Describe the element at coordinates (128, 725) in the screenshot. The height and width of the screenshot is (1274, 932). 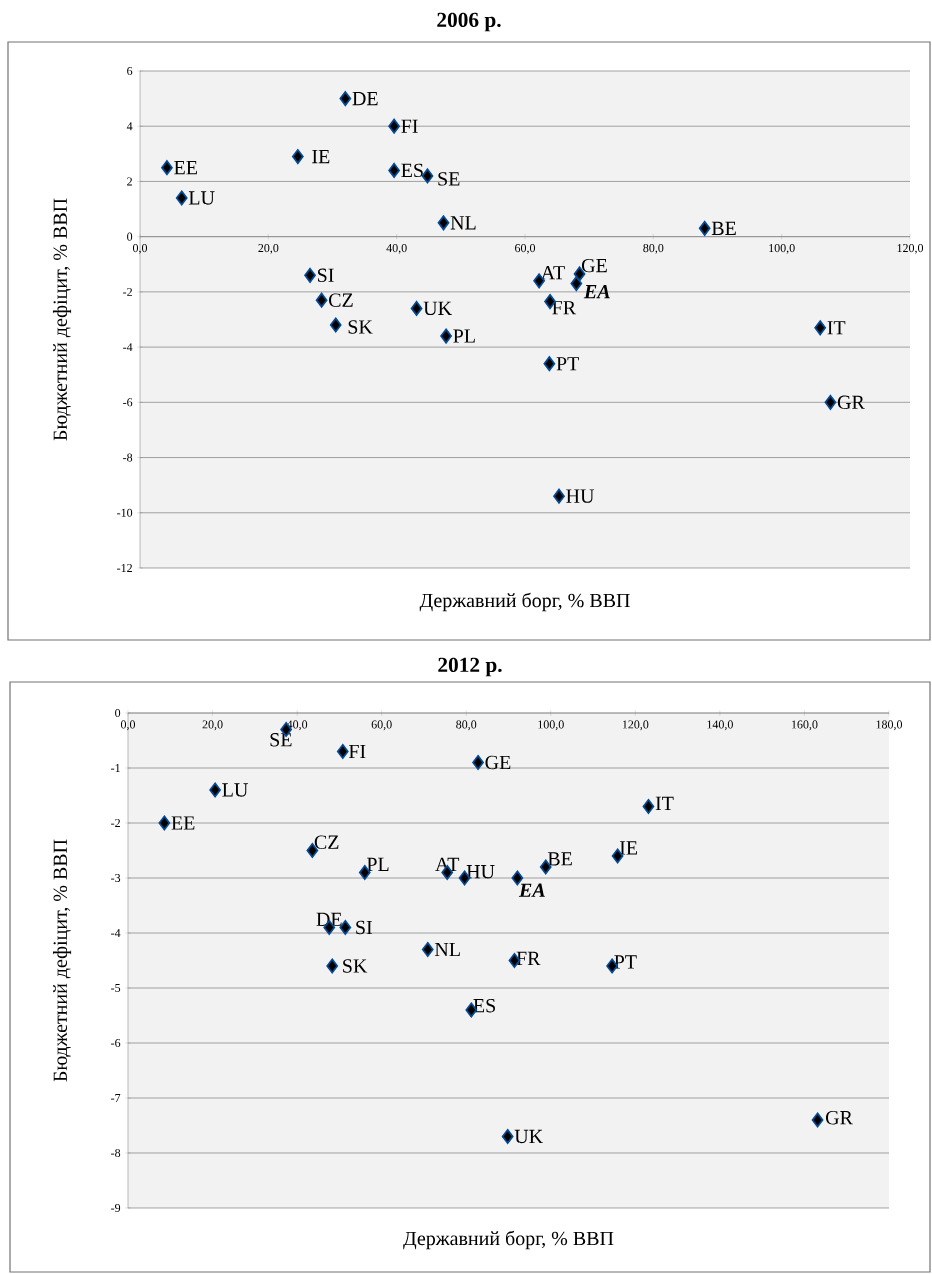
I see `x-tick-label: 0,0` at that location.